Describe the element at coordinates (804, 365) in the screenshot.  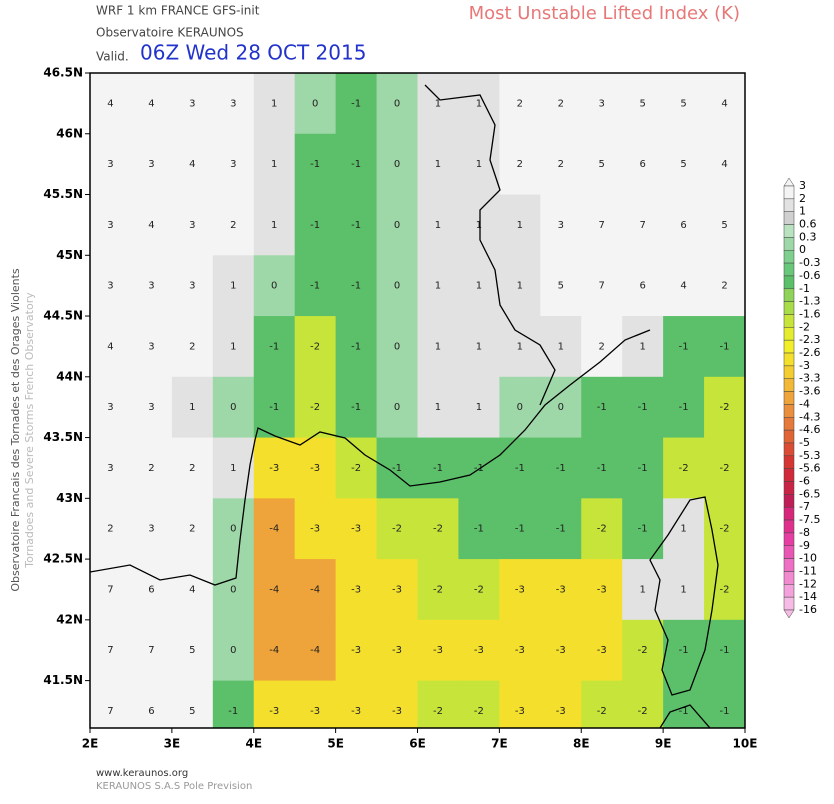
I see `colorbar-label: -3` at that location.